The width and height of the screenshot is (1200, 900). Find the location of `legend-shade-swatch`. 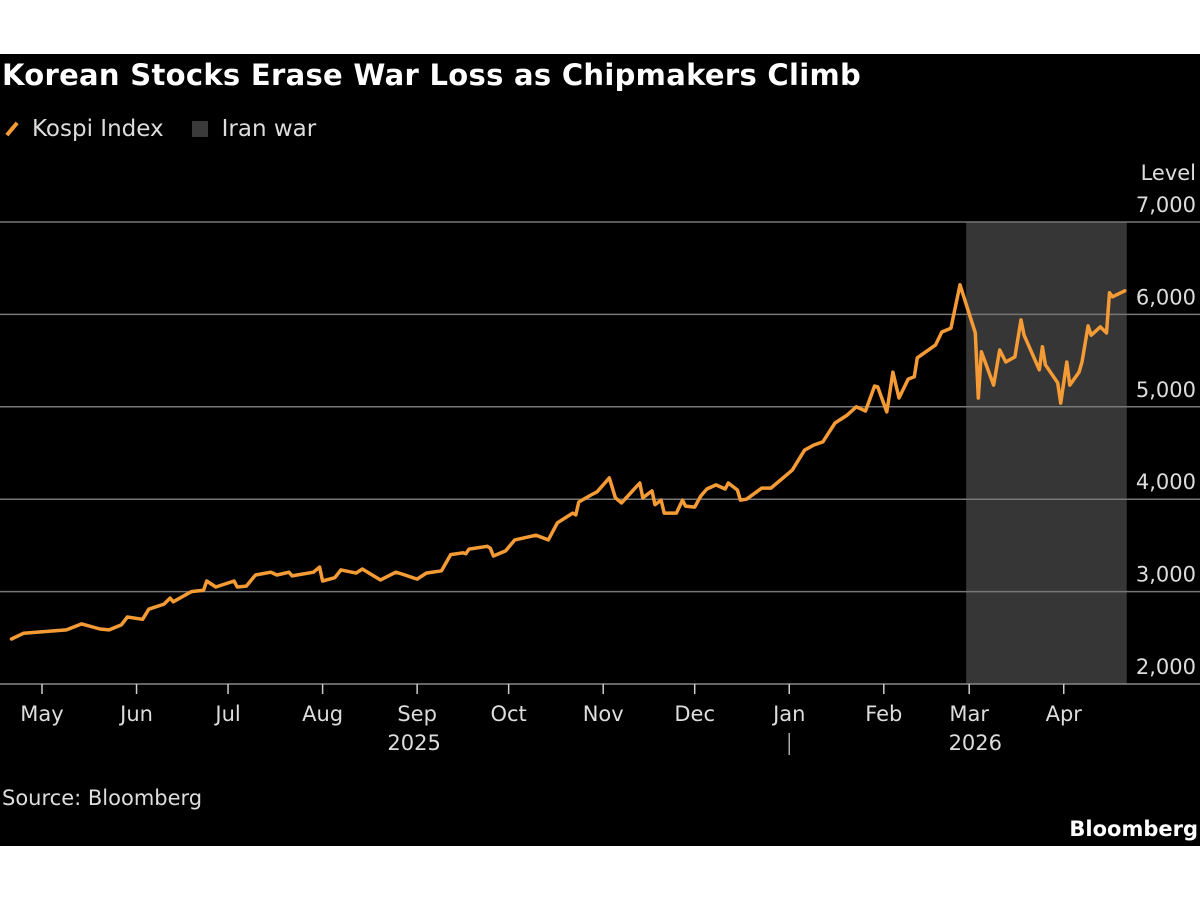

legend-shade-swatch is located at coordinates (199, 129).